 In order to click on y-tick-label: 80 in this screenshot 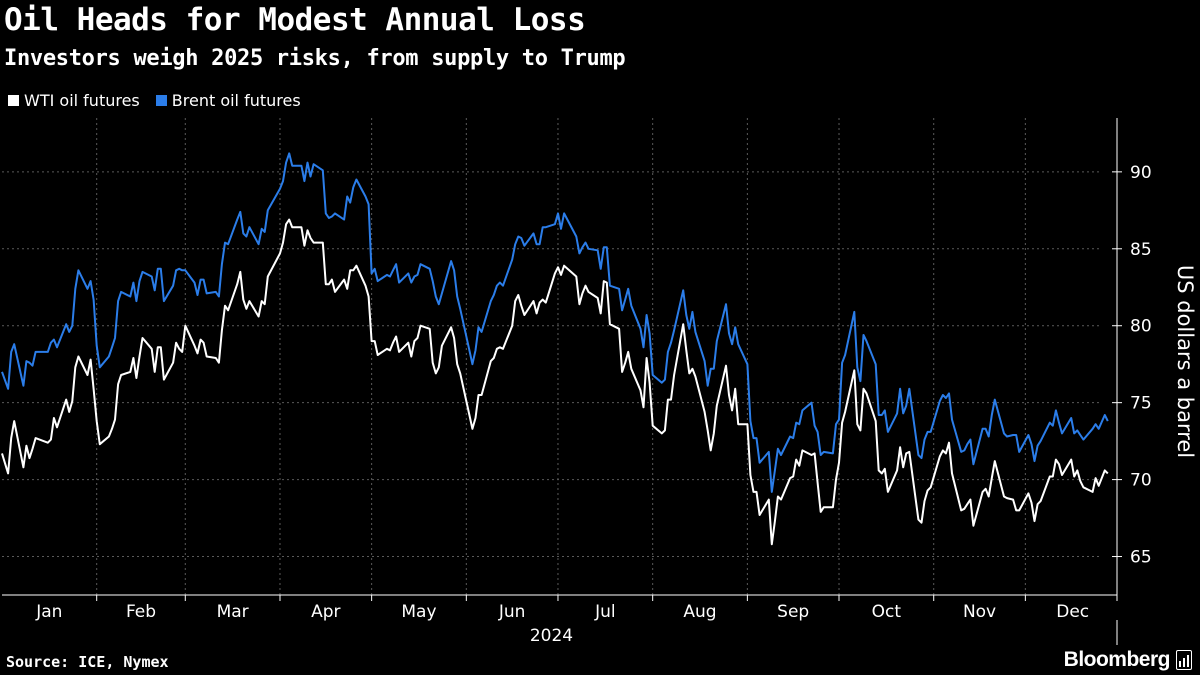, I will do `click(1141, 327)`.